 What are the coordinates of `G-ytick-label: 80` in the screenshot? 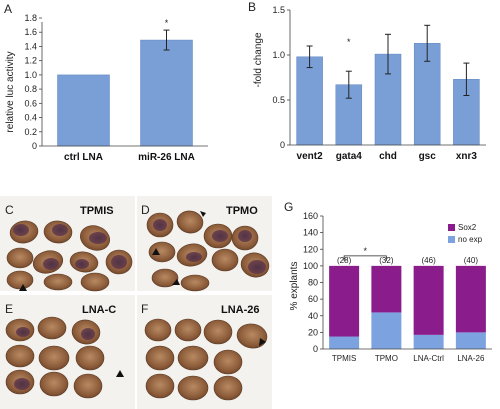 It's located at (313, 283).